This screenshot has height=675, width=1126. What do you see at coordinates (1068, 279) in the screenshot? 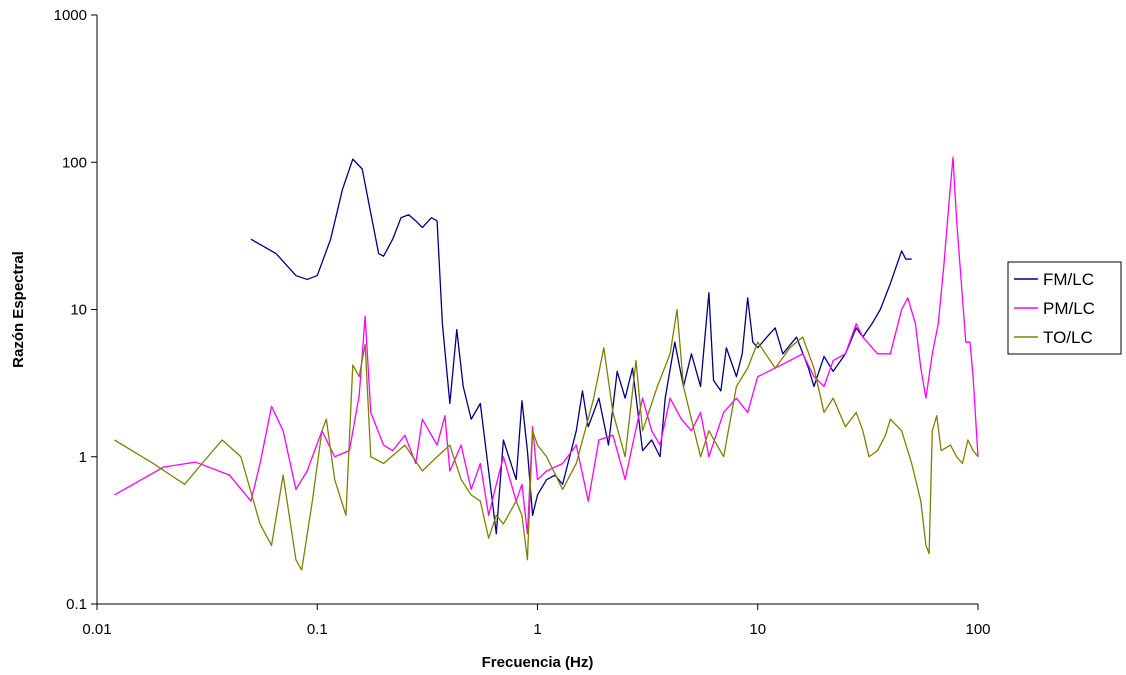
I see `legend-label-fm-lc: FM/LC` at bounding box center [1068, 279].